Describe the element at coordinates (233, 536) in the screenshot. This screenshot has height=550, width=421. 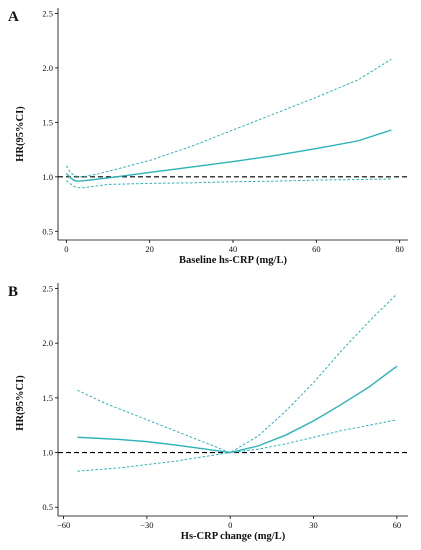
I see `panel-b-xlabel: Hs-CRP change (mg/L)` at that location.